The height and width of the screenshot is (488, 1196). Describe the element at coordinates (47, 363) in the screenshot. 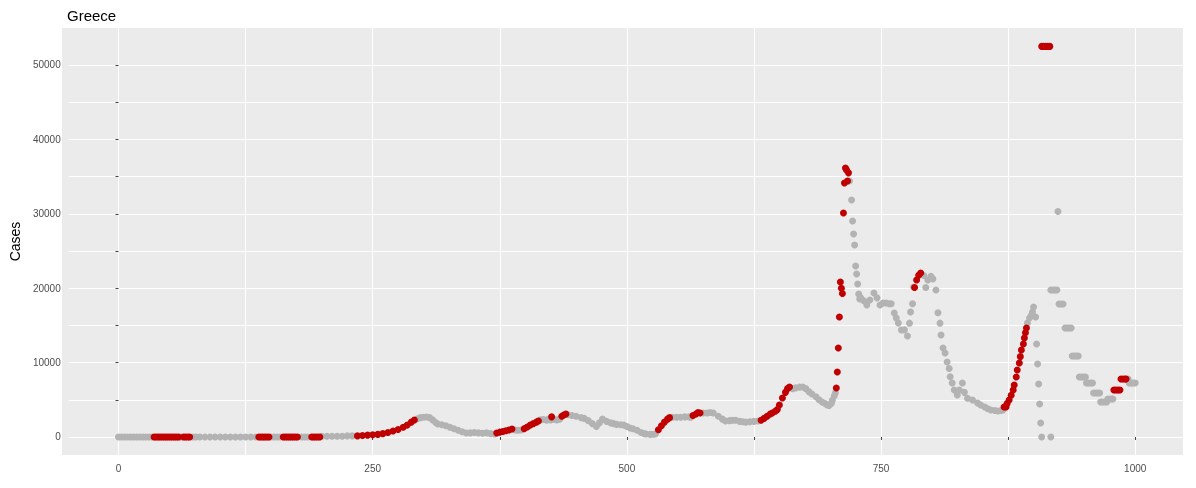

I see `y-tick-label: 10000` at that location.